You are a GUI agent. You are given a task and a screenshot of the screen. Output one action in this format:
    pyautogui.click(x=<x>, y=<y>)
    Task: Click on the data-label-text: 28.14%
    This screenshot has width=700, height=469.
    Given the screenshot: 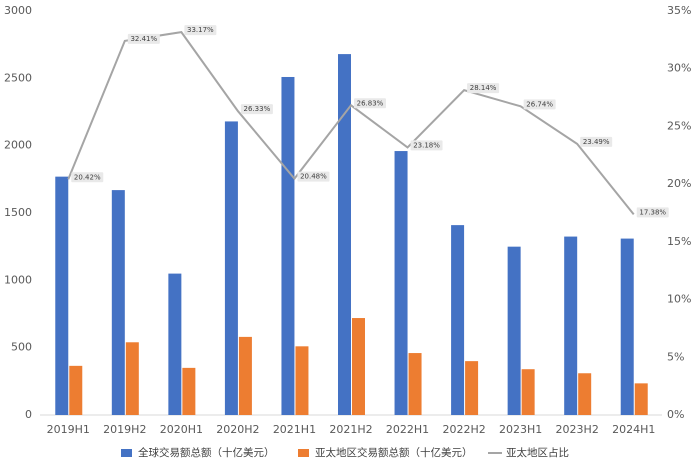 What is the action you would take?
    pyautogui.click(x=483, y=88)
    